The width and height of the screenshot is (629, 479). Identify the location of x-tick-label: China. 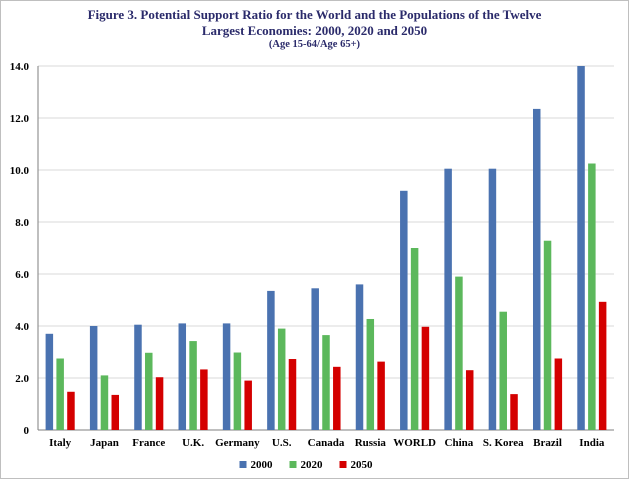
(459, 443).